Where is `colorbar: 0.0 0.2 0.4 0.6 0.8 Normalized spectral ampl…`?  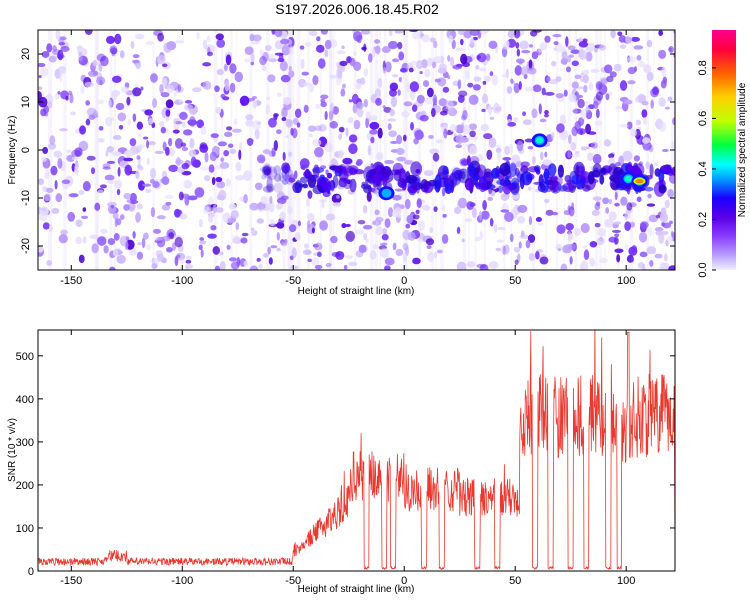 colorbar: 0.0 0.2 0.4 0.6 0.8 Normalized spectral ampl… is located at coordinates (722, 154).